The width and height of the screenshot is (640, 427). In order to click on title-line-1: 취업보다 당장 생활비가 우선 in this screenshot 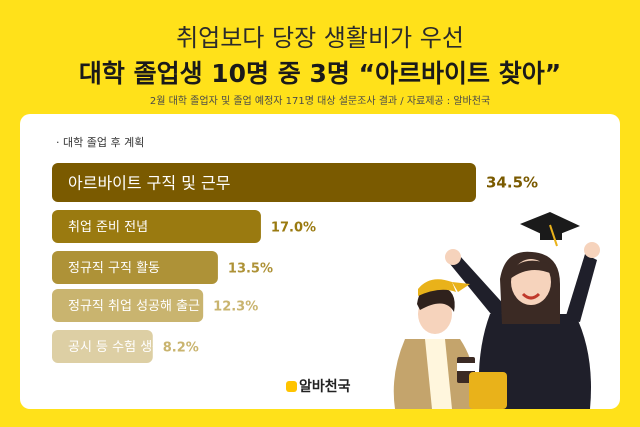, I will do `click(320, 38)`.